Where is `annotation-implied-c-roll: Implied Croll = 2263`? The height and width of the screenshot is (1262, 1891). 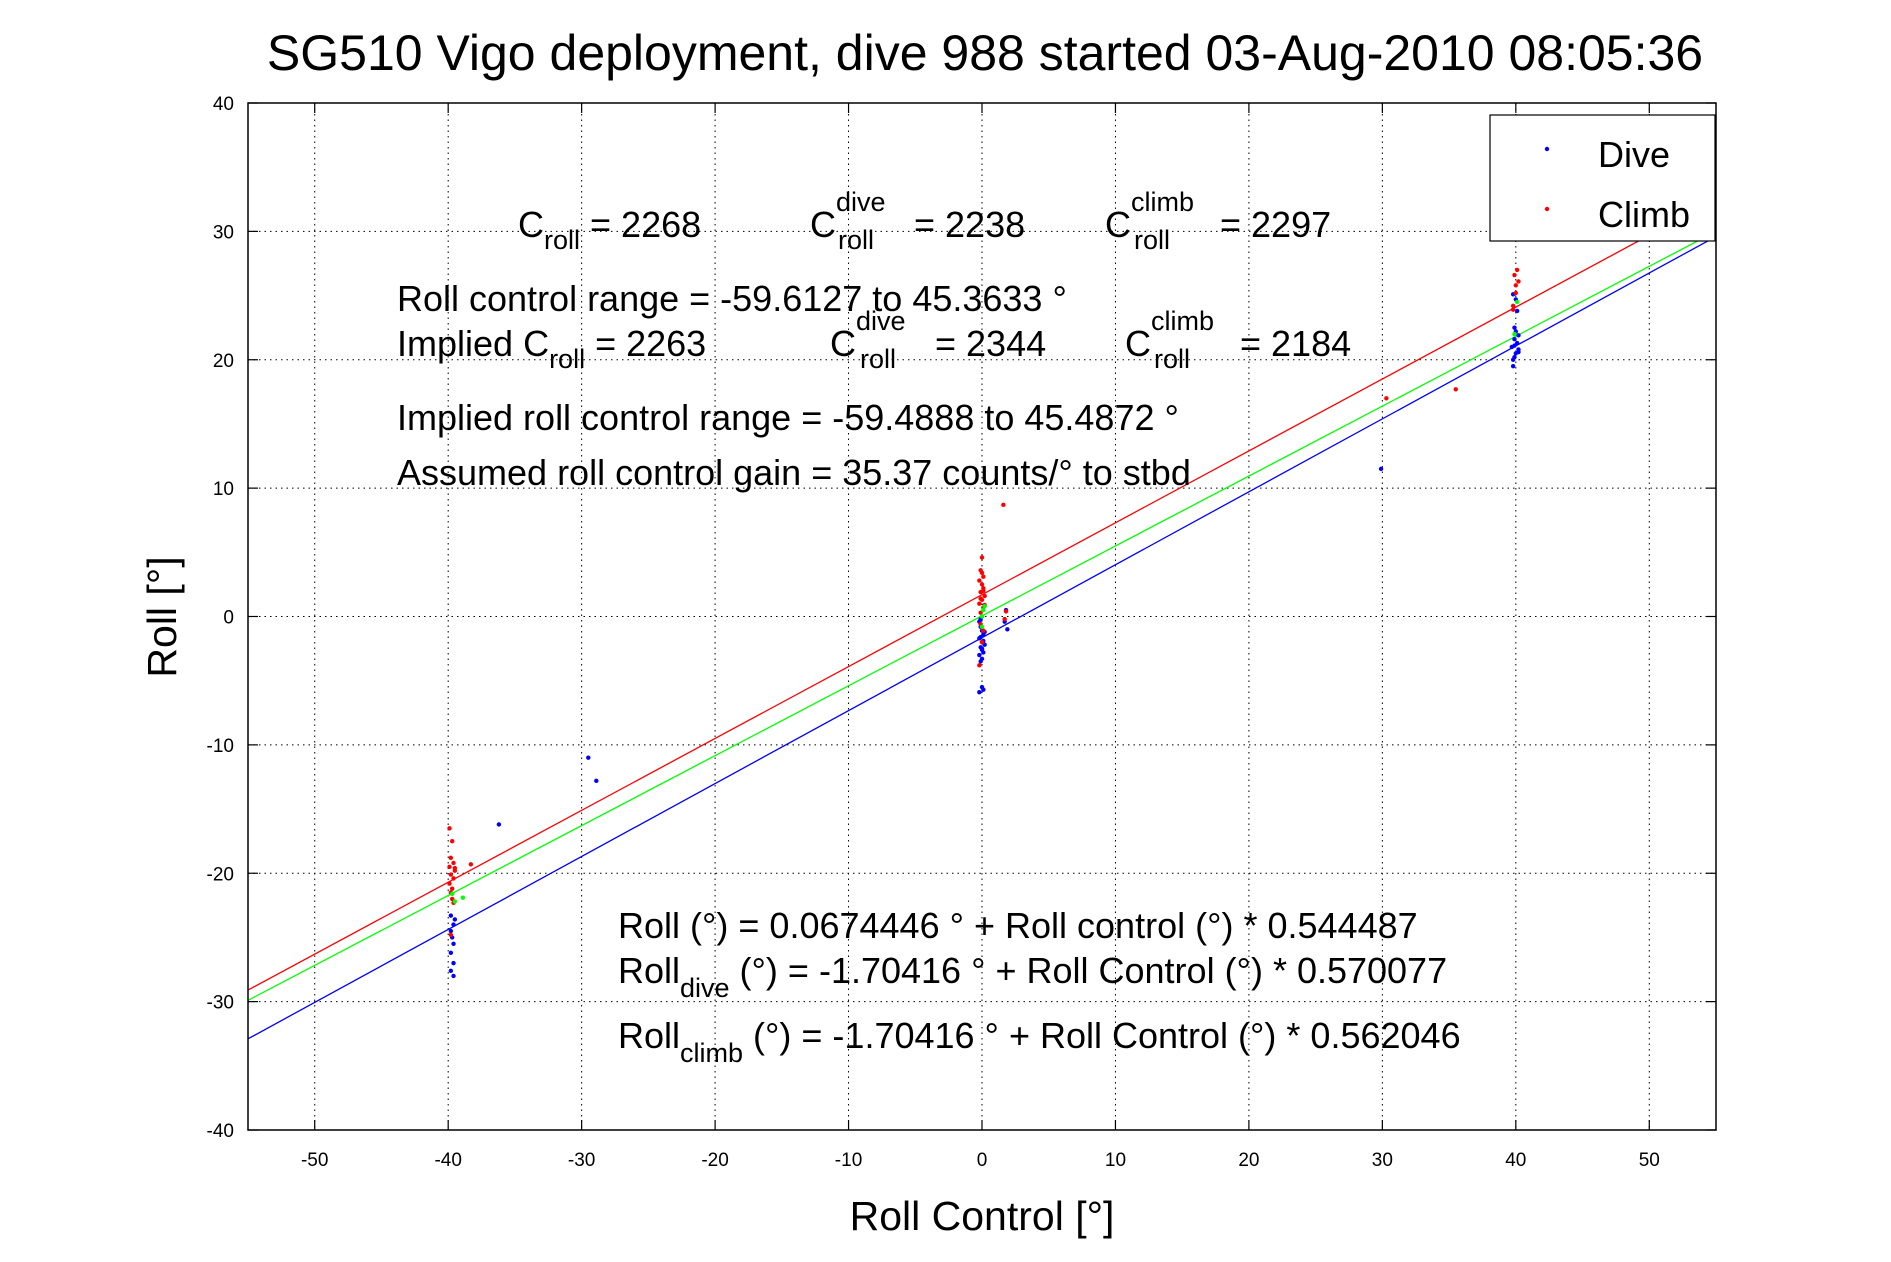
annotation-implied-c-roll: Implied Croll = 2263 is located at coordinates (551, 348).